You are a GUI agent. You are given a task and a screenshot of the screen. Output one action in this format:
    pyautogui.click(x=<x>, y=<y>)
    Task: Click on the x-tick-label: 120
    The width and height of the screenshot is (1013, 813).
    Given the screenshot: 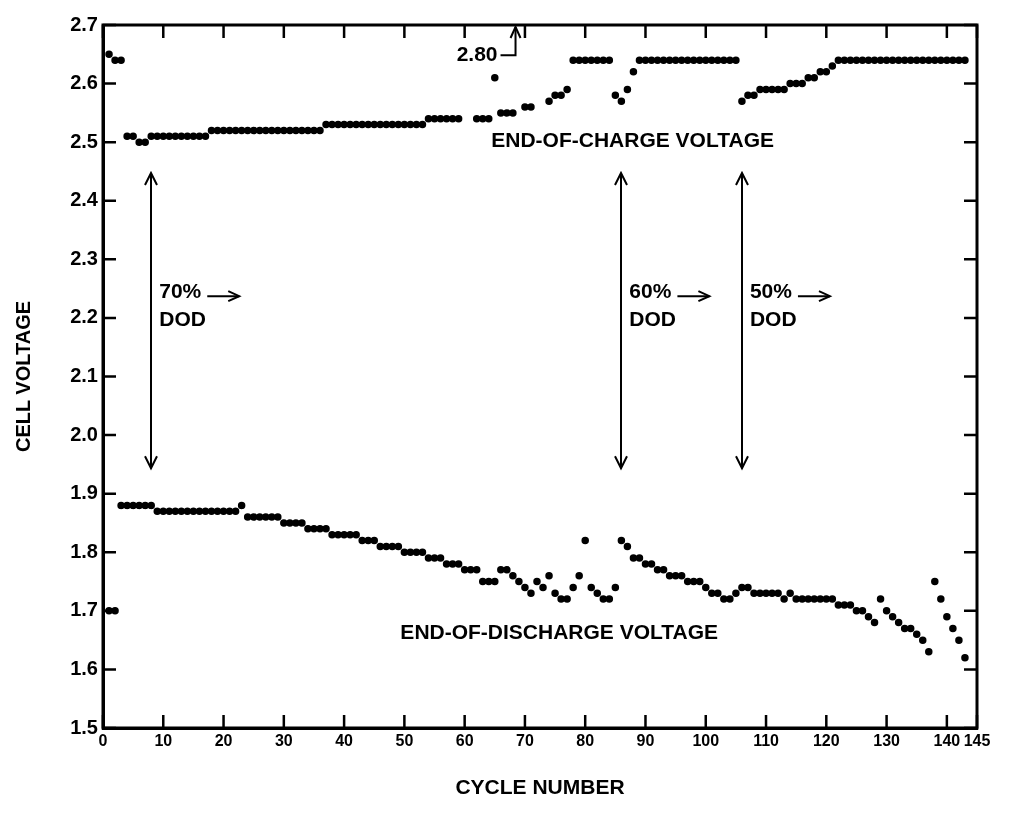 What is the action you would take?
    pyautogui.click(x=826, y=741)
    